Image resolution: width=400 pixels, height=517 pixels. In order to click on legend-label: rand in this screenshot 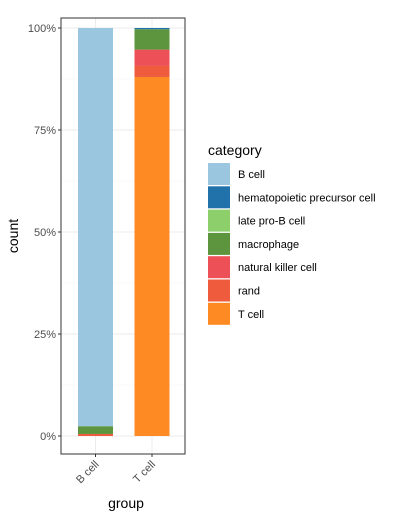, I will do `click(249, 292)`.